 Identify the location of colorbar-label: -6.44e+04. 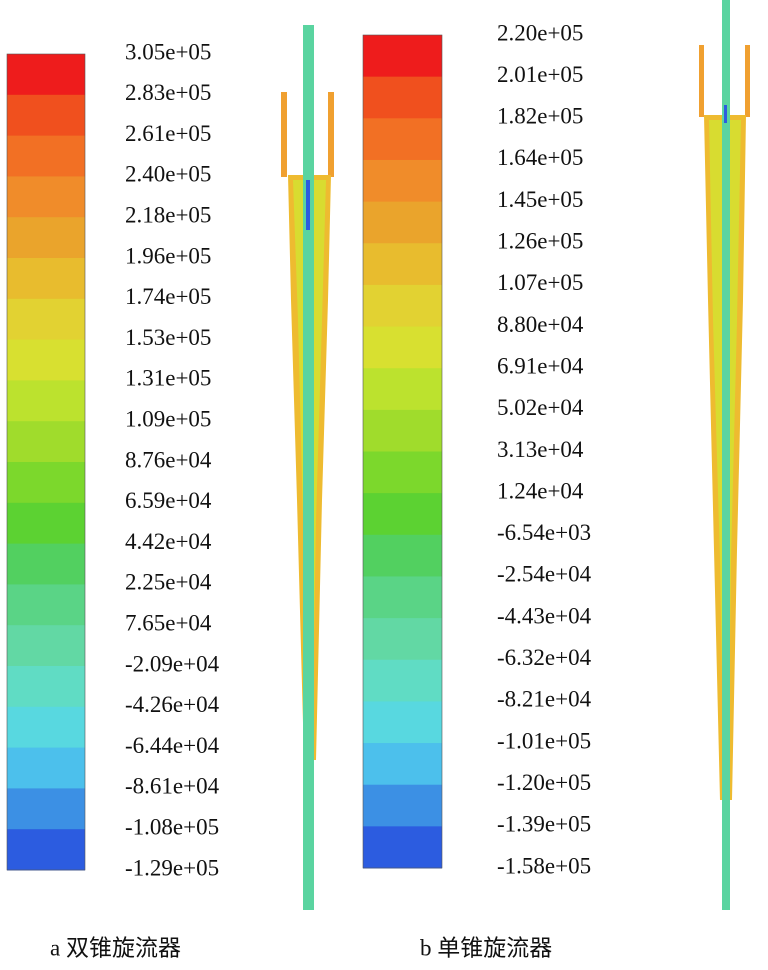
(172, 745).